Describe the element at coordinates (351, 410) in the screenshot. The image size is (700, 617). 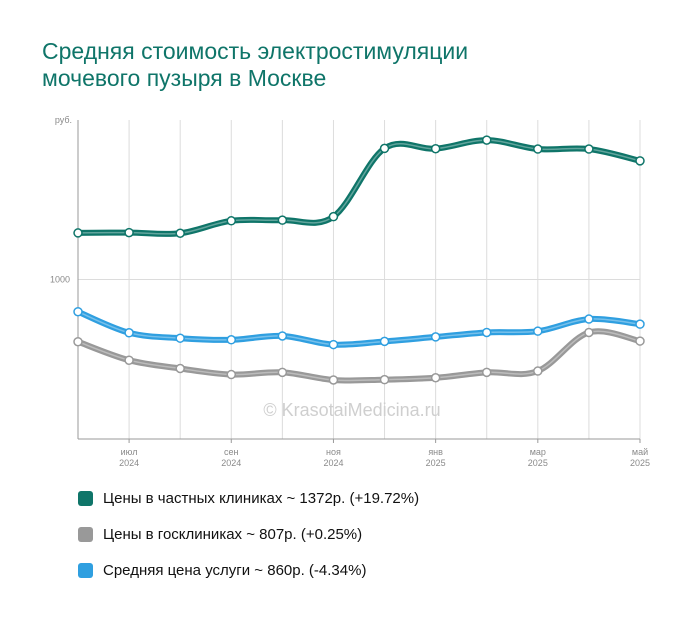
I see `watermark-text: © KrasotaiMedicina.ru` at that location.